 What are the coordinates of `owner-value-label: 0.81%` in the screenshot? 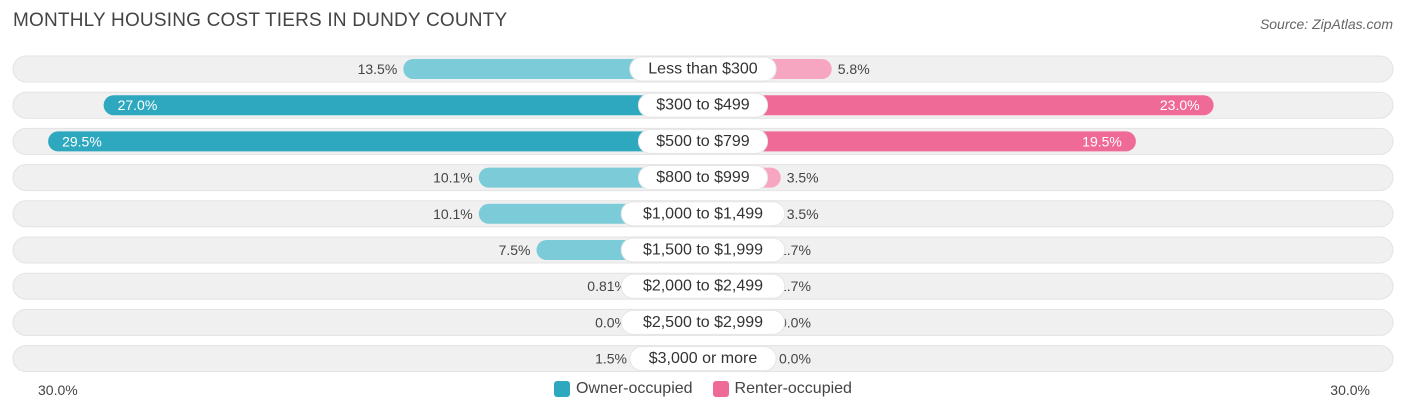 It's located at (607, 286).